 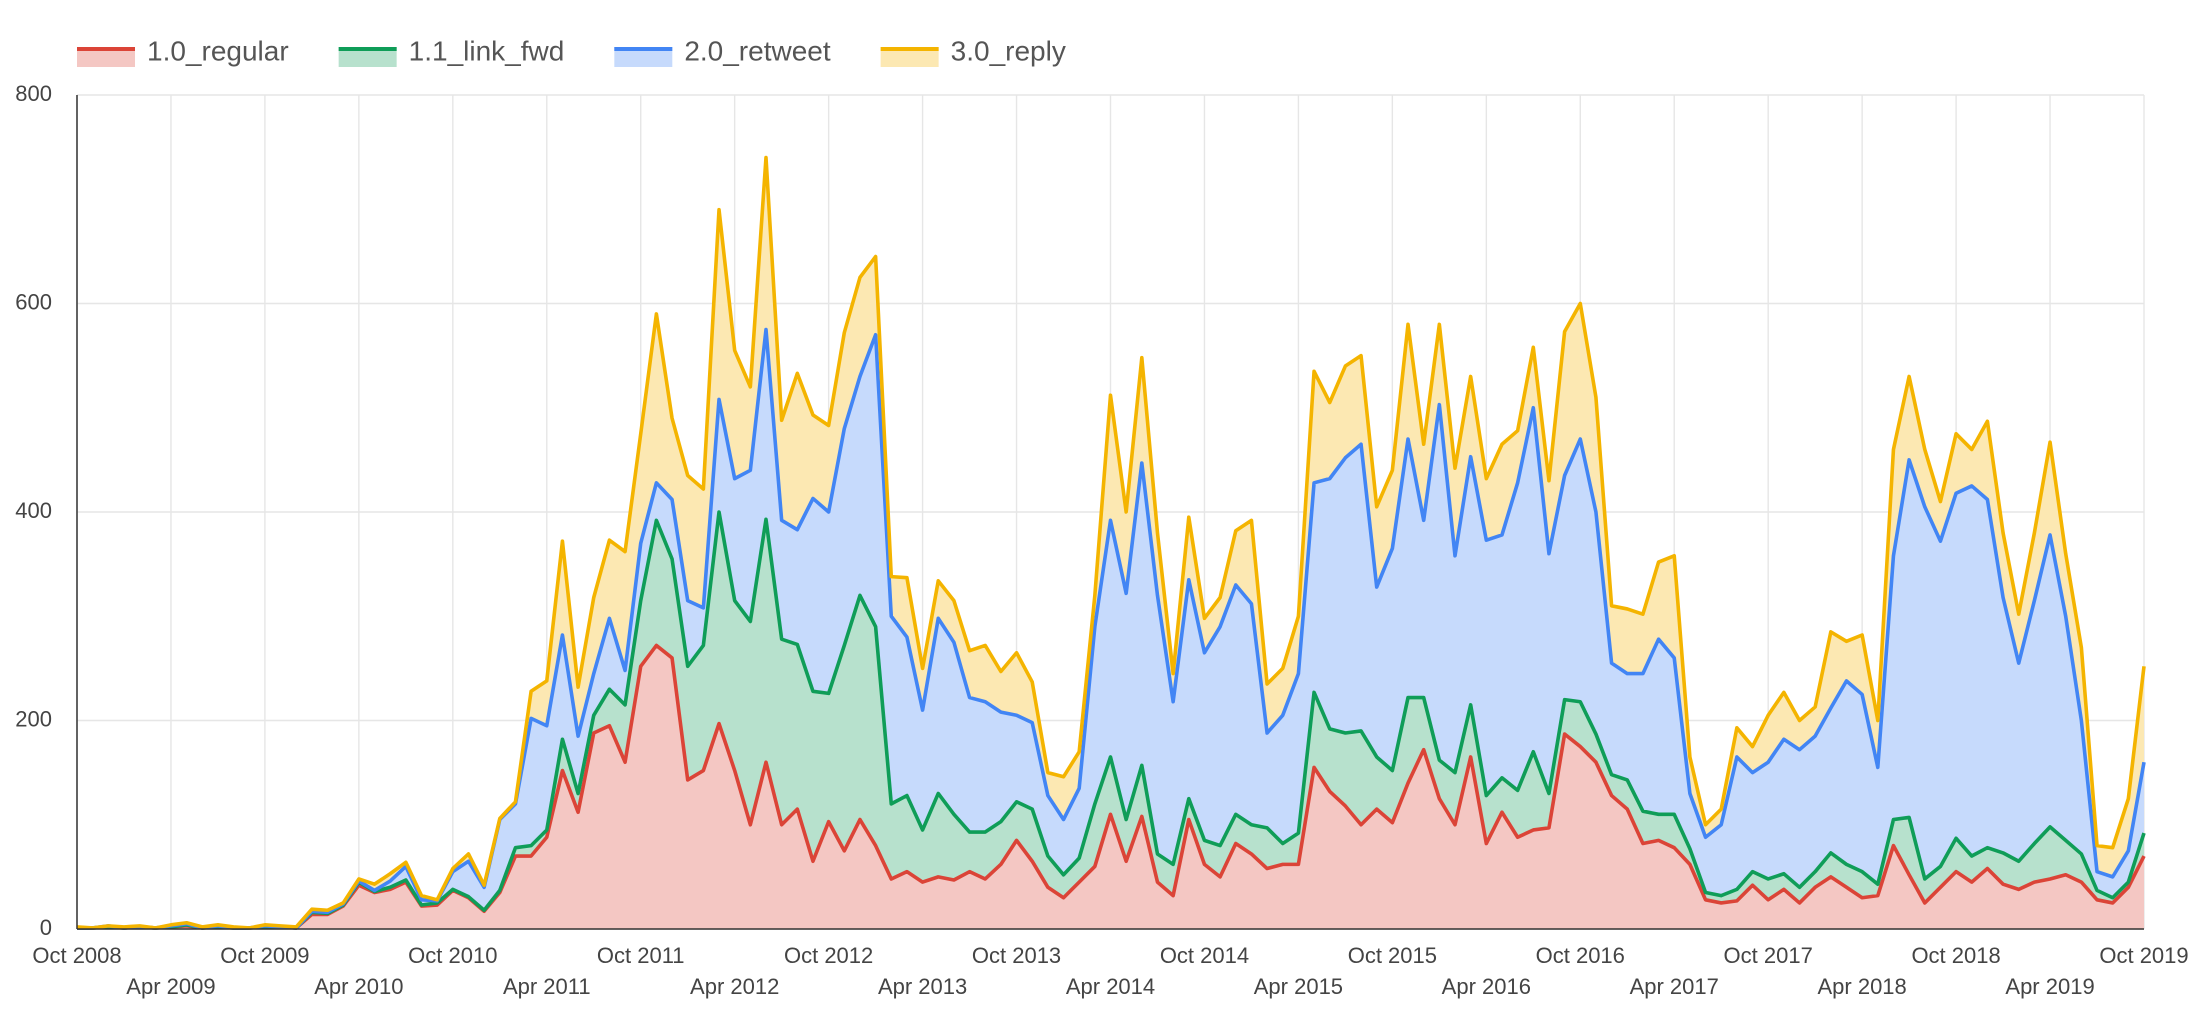 What do you see at coordinates (1768, 955) in the screenshot?
I see `x-tick-label: Oct 2017` at bounding box center [1768, 955].